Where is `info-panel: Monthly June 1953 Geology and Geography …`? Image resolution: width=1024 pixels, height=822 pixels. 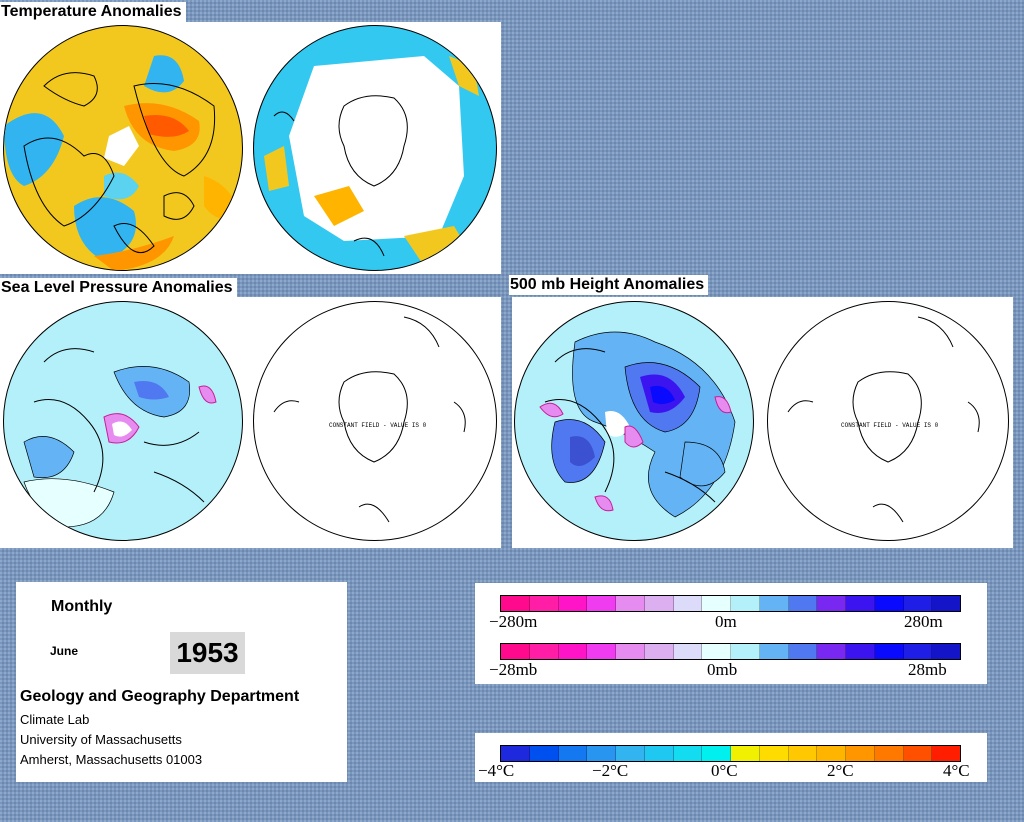 info-panel: Monthly June 1953 Geology and Geography … is located at coordinates (181, 682).